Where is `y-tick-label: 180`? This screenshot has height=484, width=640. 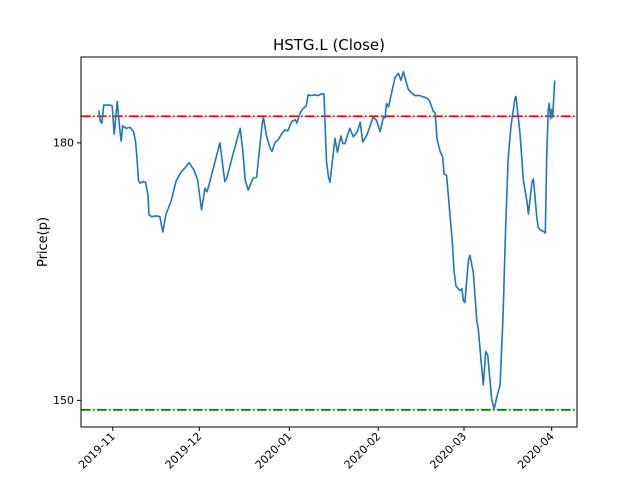 y-tick-label: 180 is located at coordinates (63, 142).